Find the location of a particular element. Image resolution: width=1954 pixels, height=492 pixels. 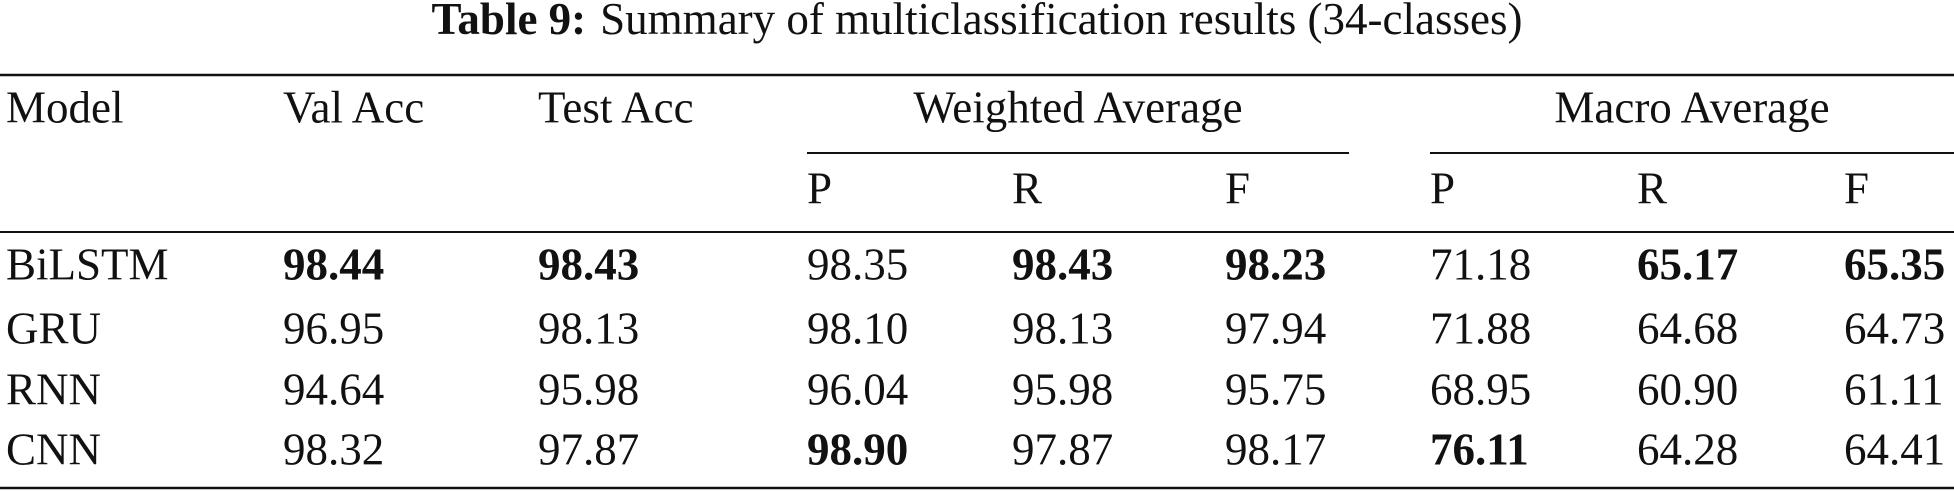

cell: 65.35 is located at coordinates (1894, 264).